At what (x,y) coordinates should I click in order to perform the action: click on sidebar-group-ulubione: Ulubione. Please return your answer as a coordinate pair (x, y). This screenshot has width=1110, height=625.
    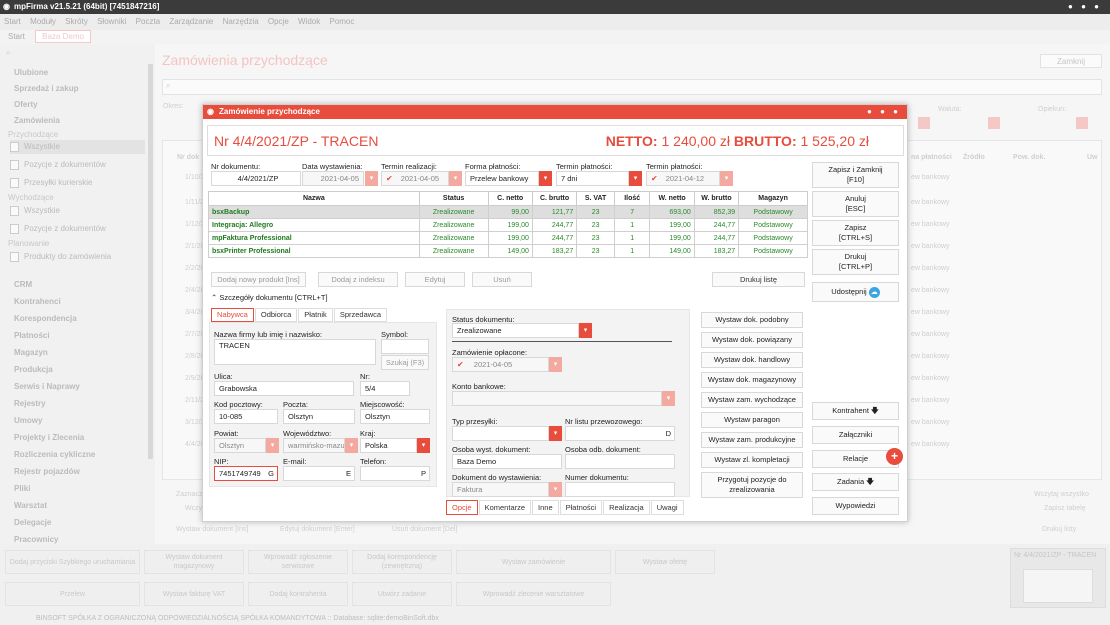
    Looking at the image, I should click on (31, 72).